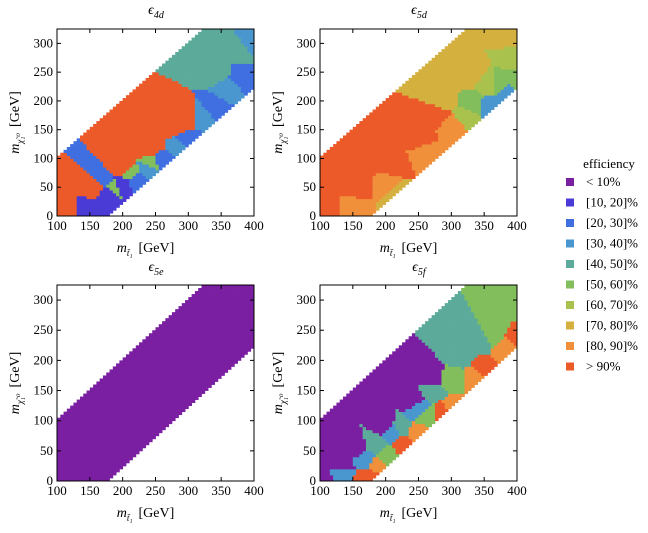  Describe the element at coordinates (419, 225) in the screenshot. I see `x-tick-label: 250` at that location.